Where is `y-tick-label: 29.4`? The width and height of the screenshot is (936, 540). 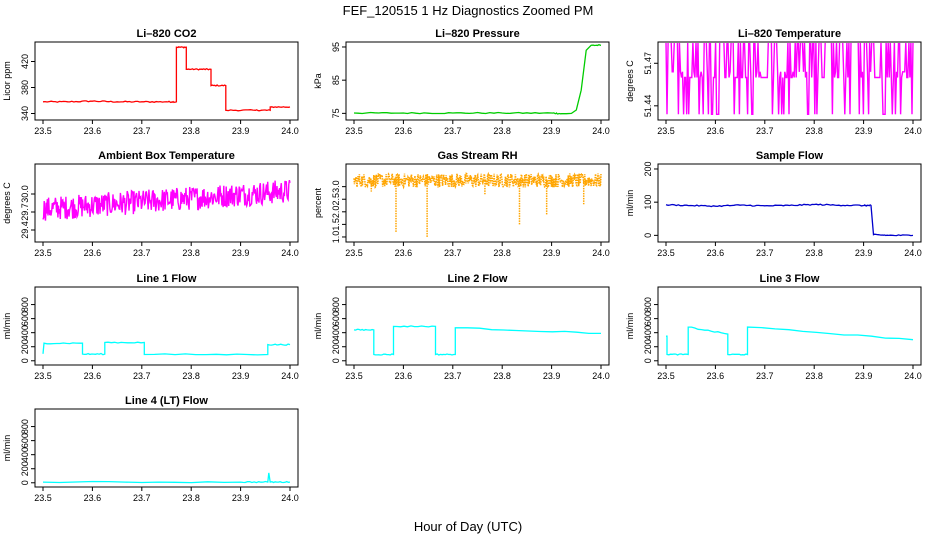
y-tick-label: 29.4 is located at coordinates (25, 230).